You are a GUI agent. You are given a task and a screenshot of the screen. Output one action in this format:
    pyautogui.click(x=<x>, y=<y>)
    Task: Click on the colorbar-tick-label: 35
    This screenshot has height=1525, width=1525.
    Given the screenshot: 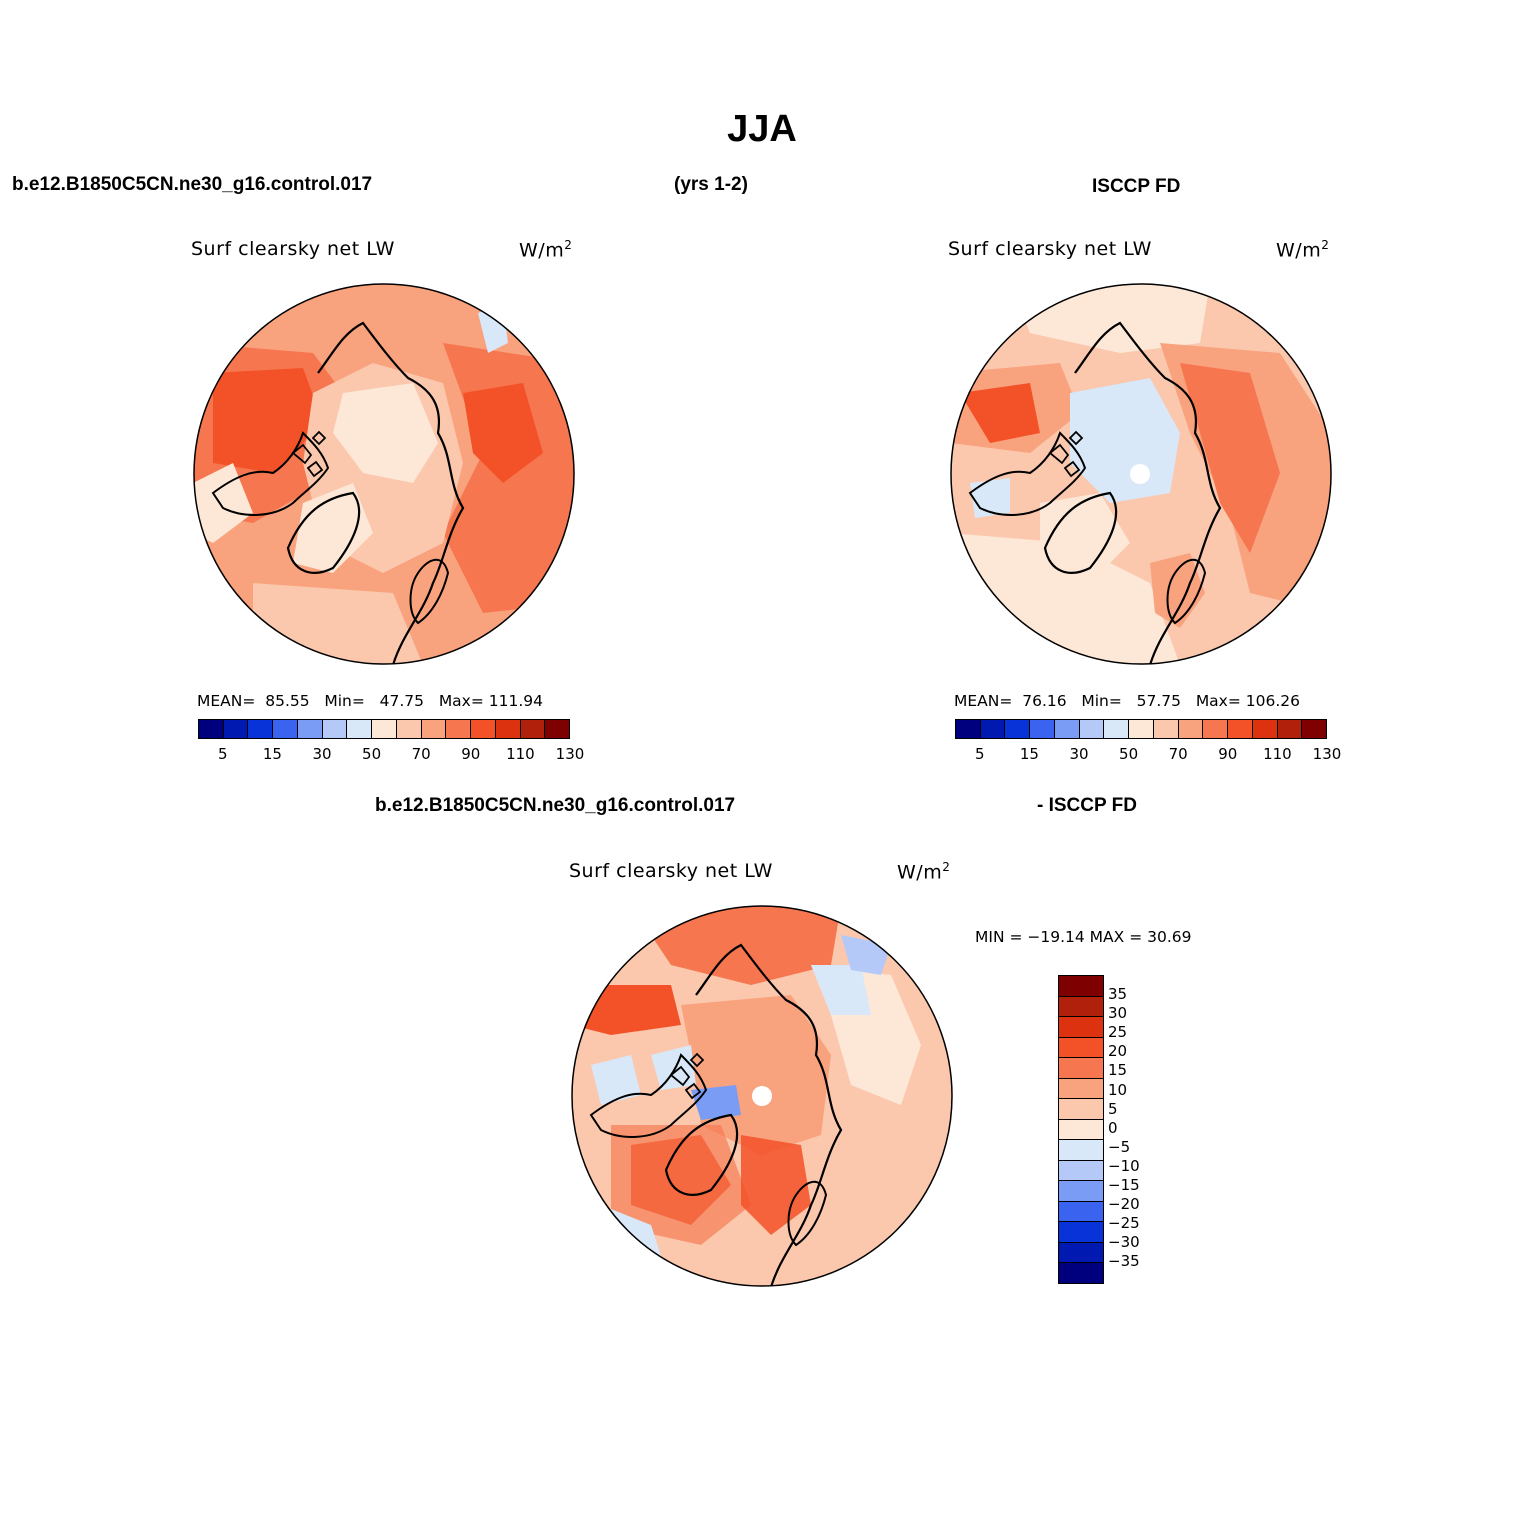 What is the action you would take?
    pyautogui.click(x=1118, y=994)
    